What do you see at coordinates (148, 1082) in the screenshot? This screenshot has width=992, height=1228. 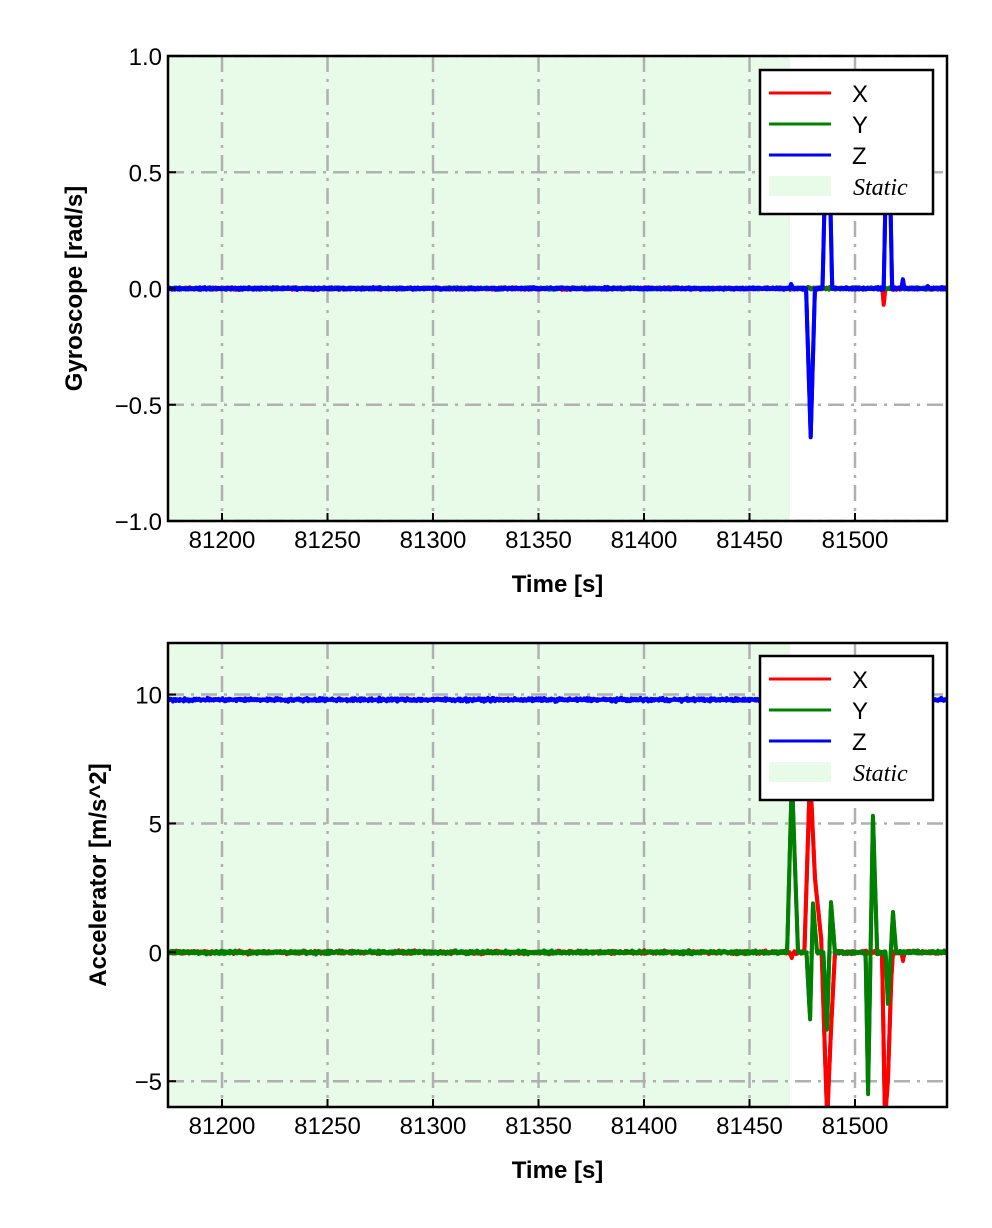 I see `y-tick-label: −5` at bounding box center [148, 1082].